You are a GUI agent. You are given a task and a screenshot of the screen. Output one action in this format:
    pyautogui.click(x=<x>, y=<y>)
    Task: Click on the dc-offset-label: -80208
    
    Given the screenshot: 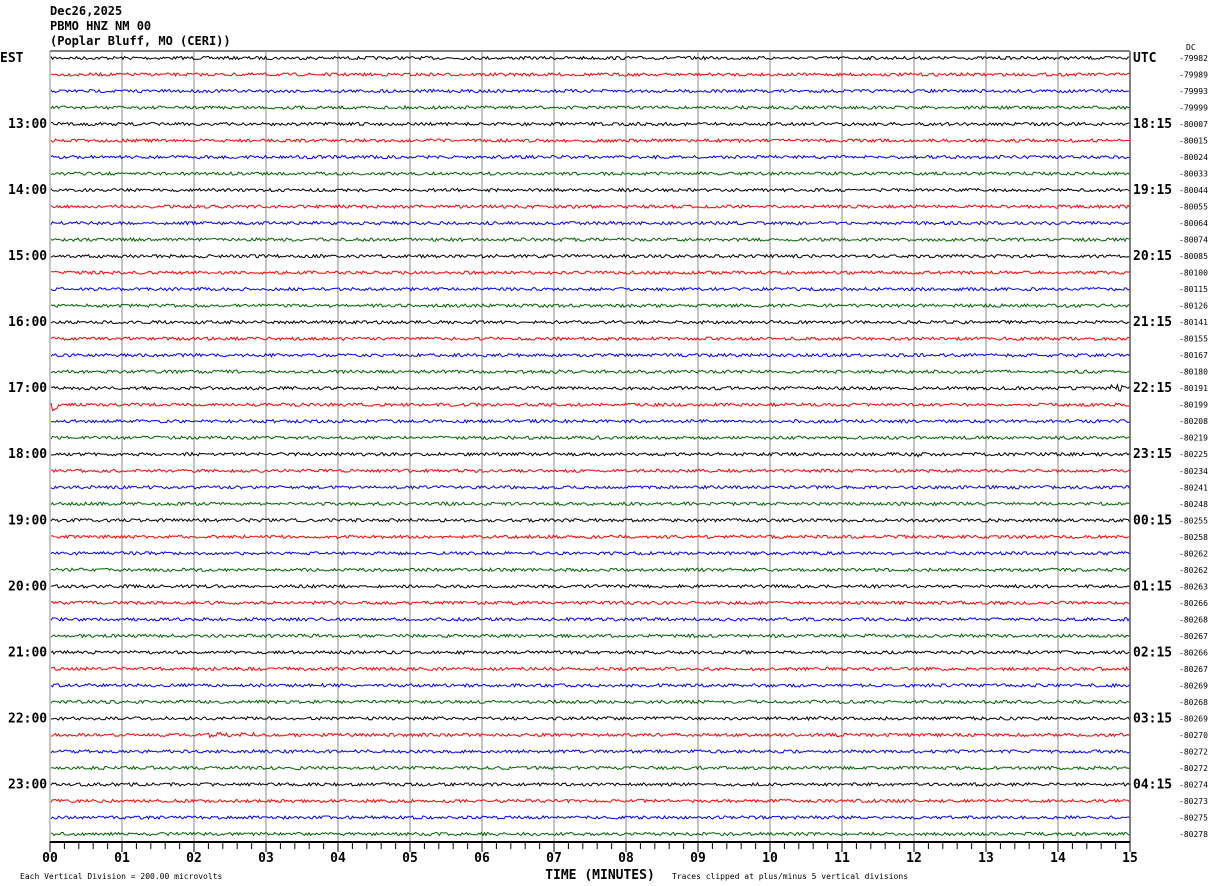 What is the action you would take?
    pyautogui.click(x=1193, y=421)
    